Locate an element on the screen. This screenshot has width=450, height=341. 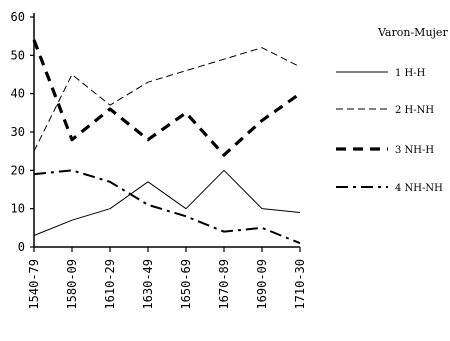
y-tick-label: 30 is located at coordinates (18, 132).